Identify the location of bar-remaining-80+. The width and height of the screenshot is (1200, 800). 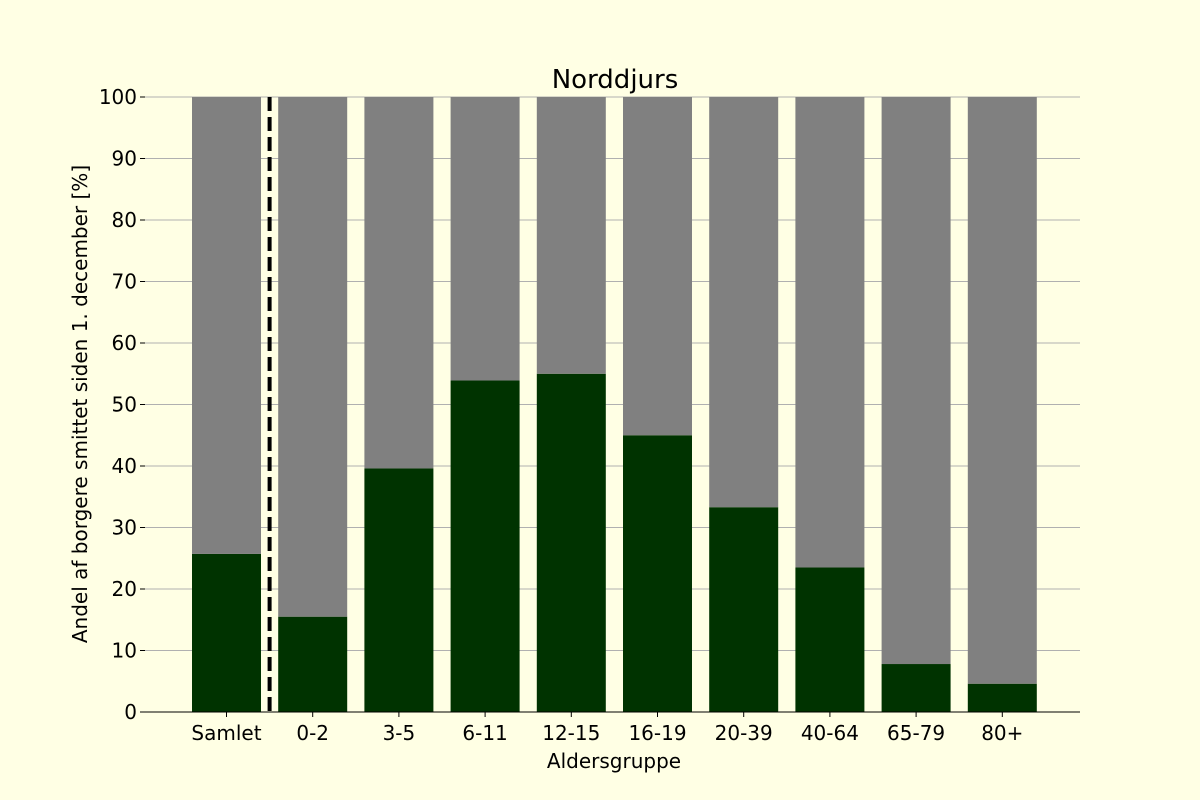
(1002, 390).